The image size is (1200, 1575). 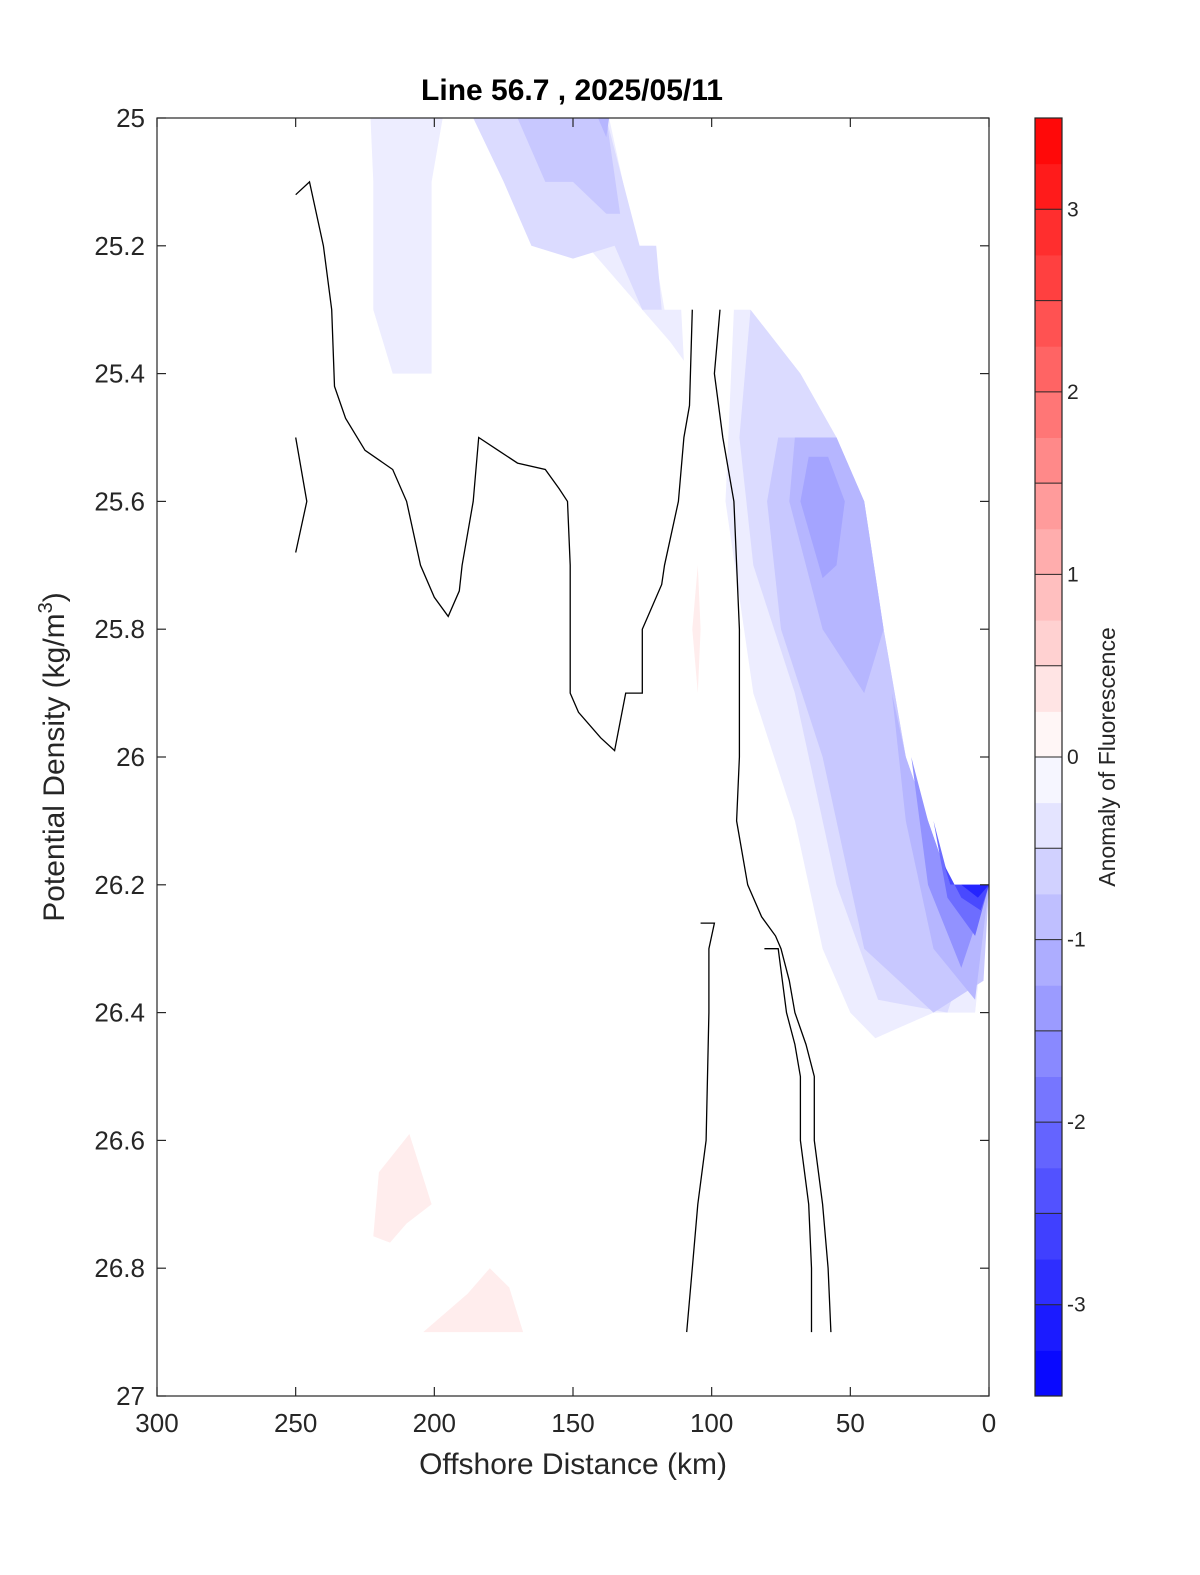 What do you see at coordinates (711, 1423) in the screenshot?
I see `x-tick-label: 100` at bounding box center [711, 1423].